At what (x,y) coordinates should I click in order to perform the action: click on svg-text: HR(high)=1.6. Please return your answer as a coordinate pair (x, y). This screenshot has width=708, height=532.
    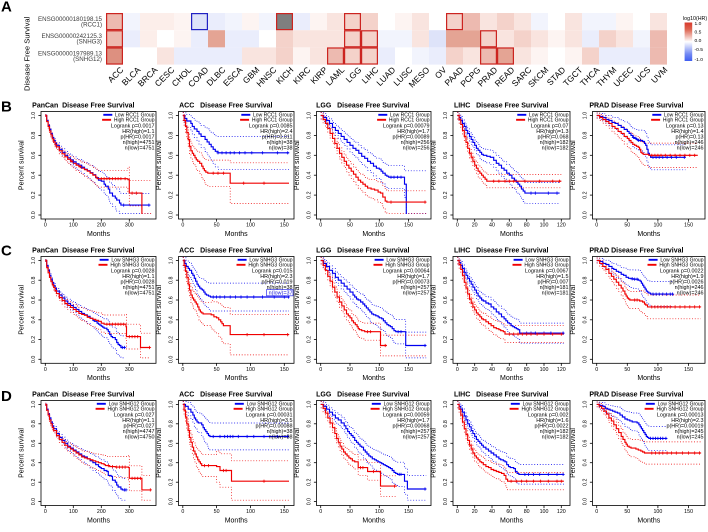
    Looking at the image, I should click on (552, 421).